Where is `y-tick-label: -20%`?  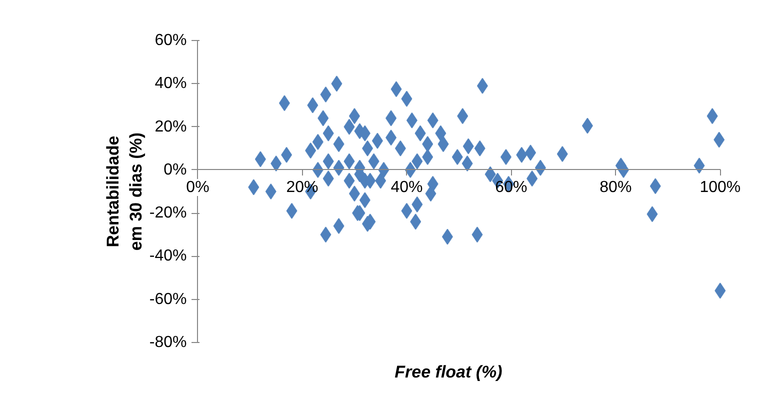 y-tick-label: -20% is located at coordinates (168, 213).